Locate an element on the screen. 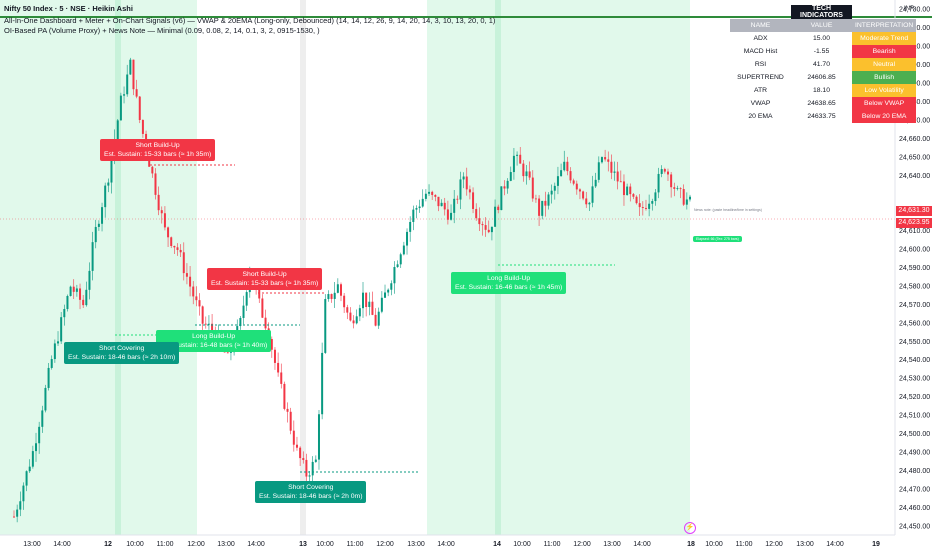 This screenshot has width=932, height=550. time-tick-label: 14 is located at coordinates (497, 544).